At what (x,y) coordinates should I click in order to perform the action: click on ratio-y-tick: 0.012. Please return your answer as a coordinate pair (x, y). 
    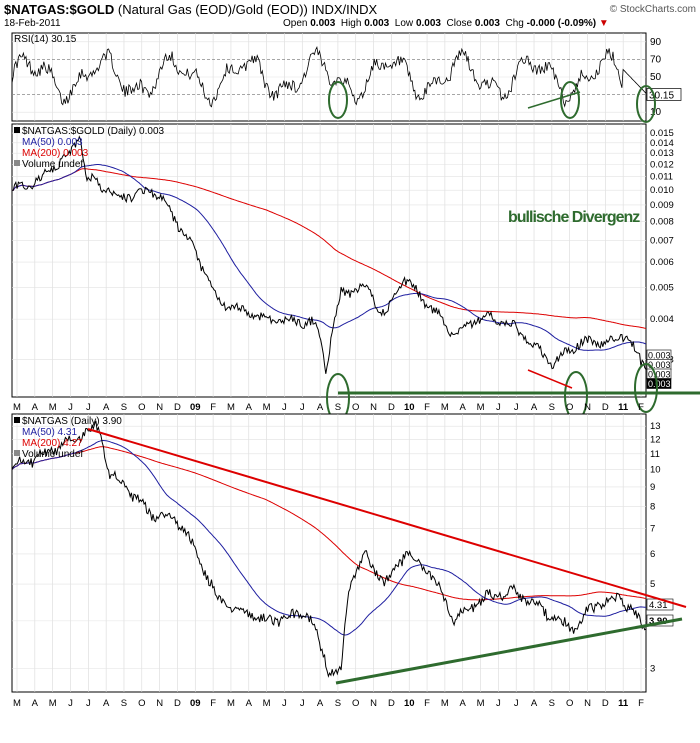
    Looking at the image, I should click on (662, 164).